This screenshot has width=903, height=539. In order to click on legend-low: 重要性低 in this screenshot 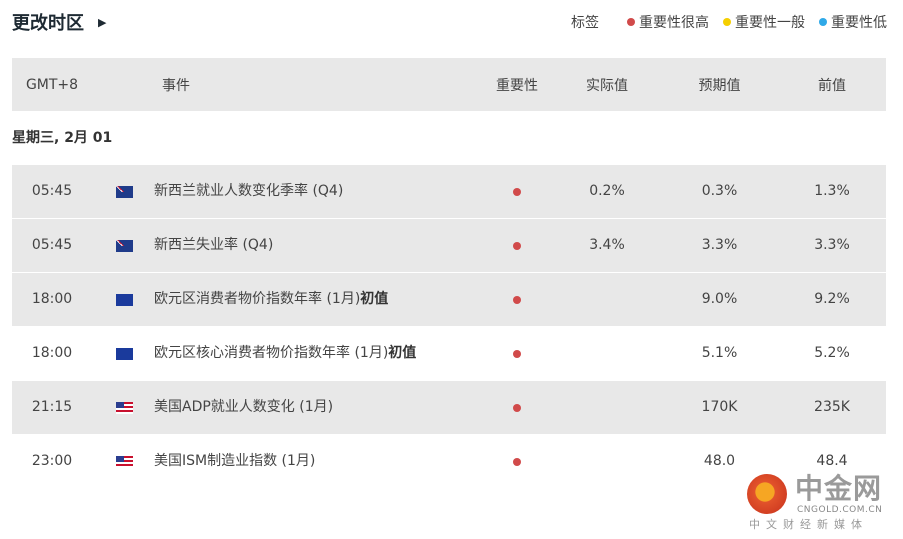, I will do `click(853, 22)`.